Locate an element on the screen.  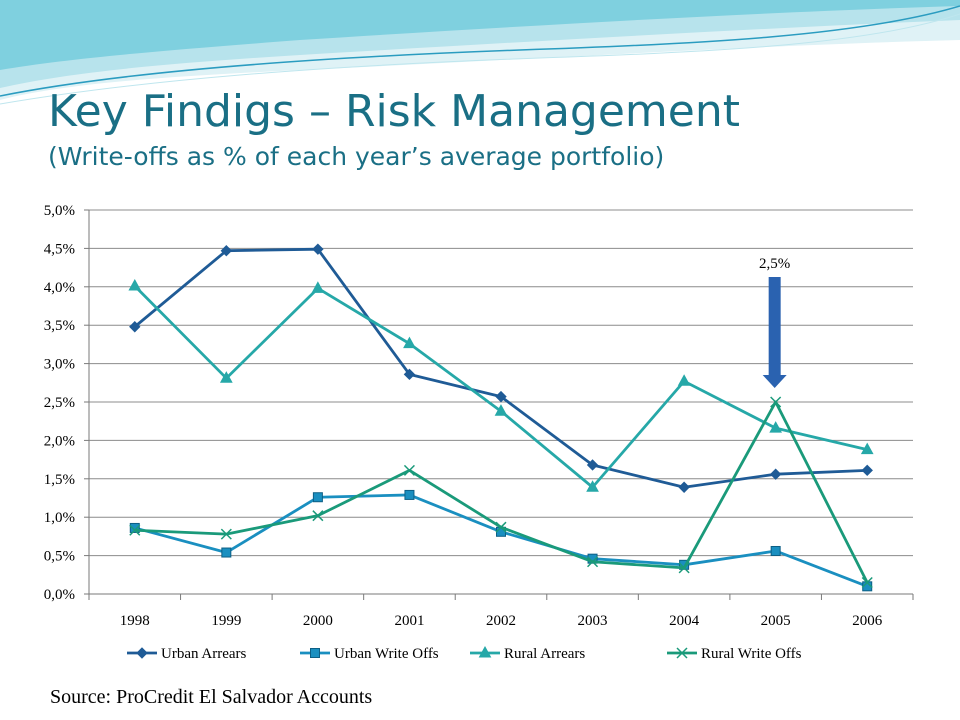
legend-item: Rural Write Offs is located at coordinates (734, 654).